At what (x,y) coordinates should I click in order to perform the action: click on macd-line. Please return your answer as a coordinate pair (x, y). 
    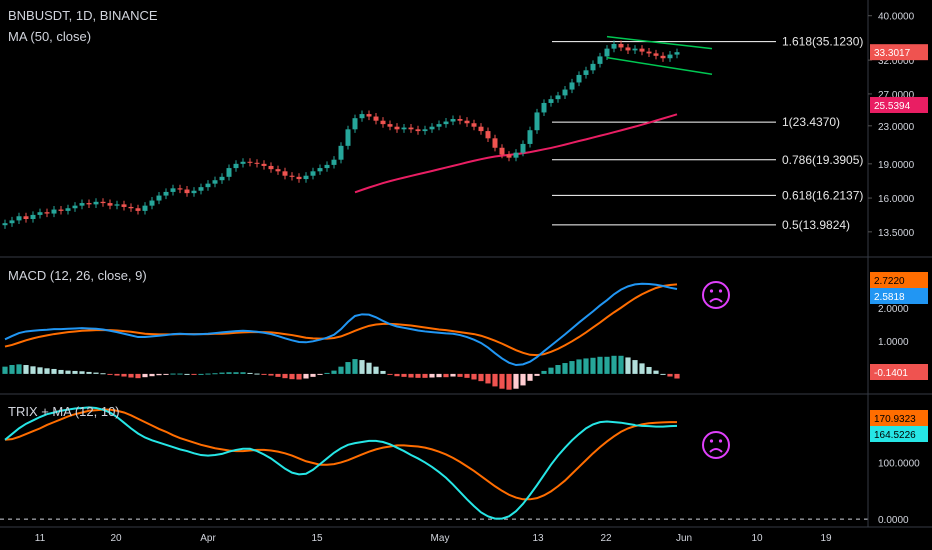
    Looking at the image, I should click on (341, 324).